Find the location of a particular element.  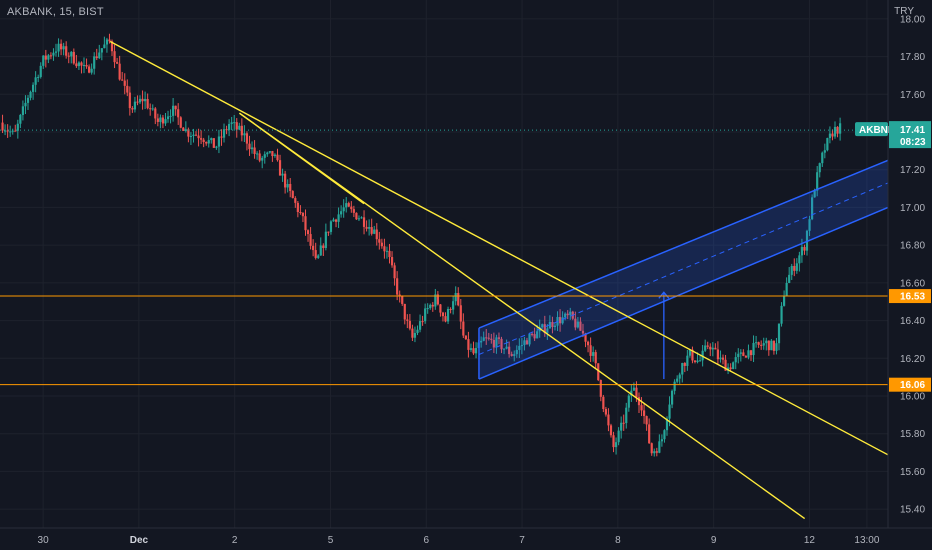

level-price-tag-text: 16.06 is located at coordinates (912, 385).